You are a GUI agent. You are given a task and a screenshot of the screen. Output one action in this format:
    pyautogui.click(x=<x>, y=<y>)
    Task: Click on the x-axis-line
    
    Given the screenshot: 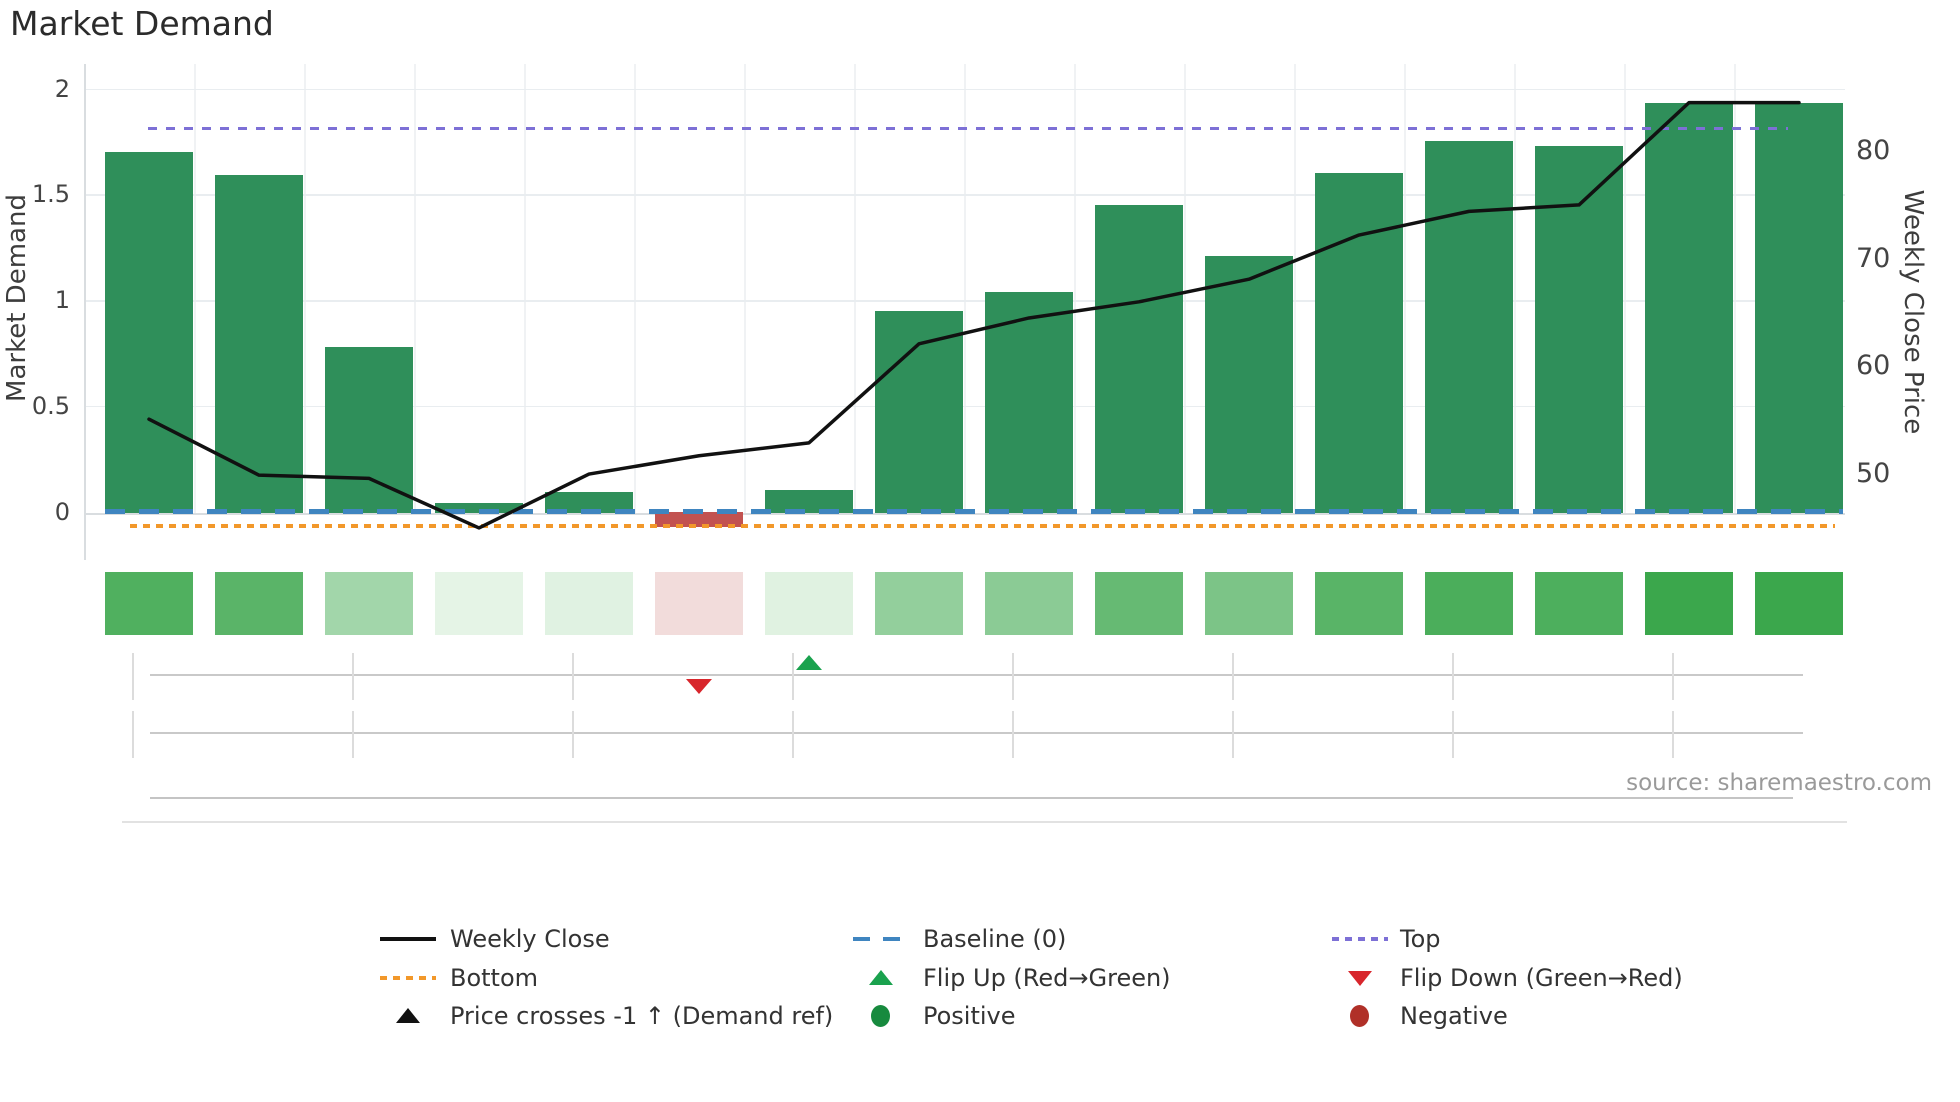 What is the action you would take?
    pyautogui.click(x=964, y=514)
    